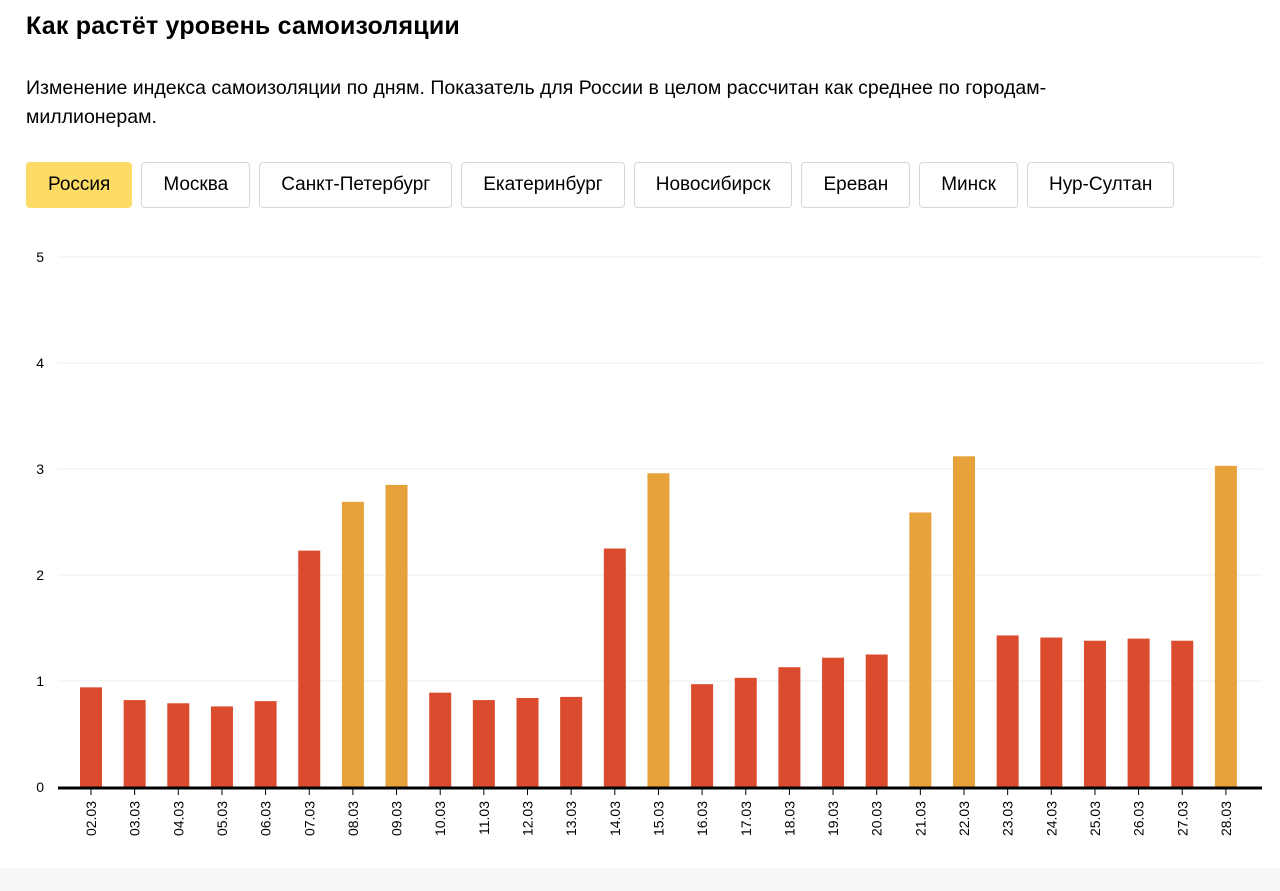  What do you see at coordinates (178, 745) in the screenshot?
I see `bar-04.03` at bounding box center [178, 745].